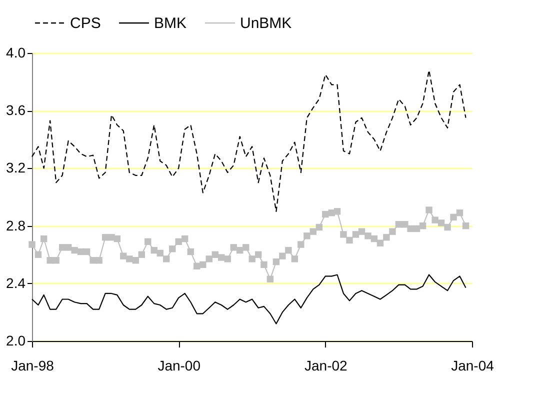  I want to click on y-tick-label: 2.4, so click(16, 282).